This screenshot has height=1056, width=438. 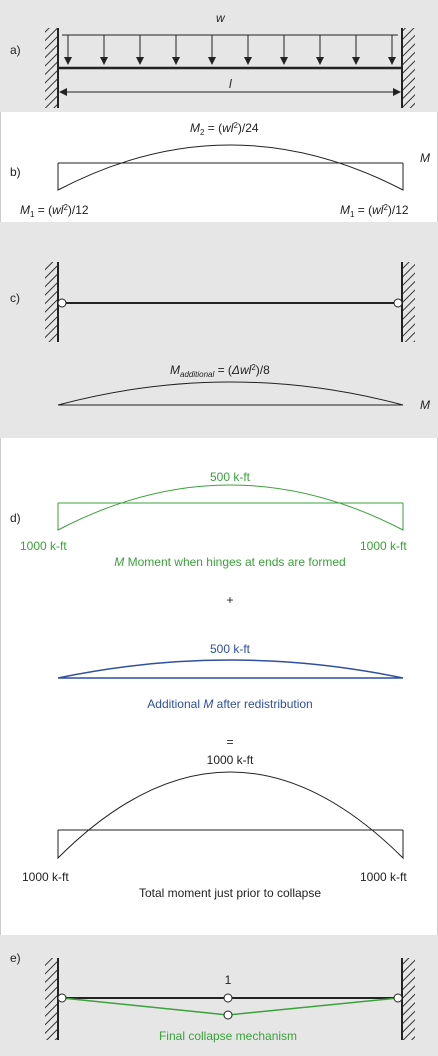 What do you see at coordinates (229, 742) in the screenshot?
I see `equals: =` at bounding box center [229, 742].